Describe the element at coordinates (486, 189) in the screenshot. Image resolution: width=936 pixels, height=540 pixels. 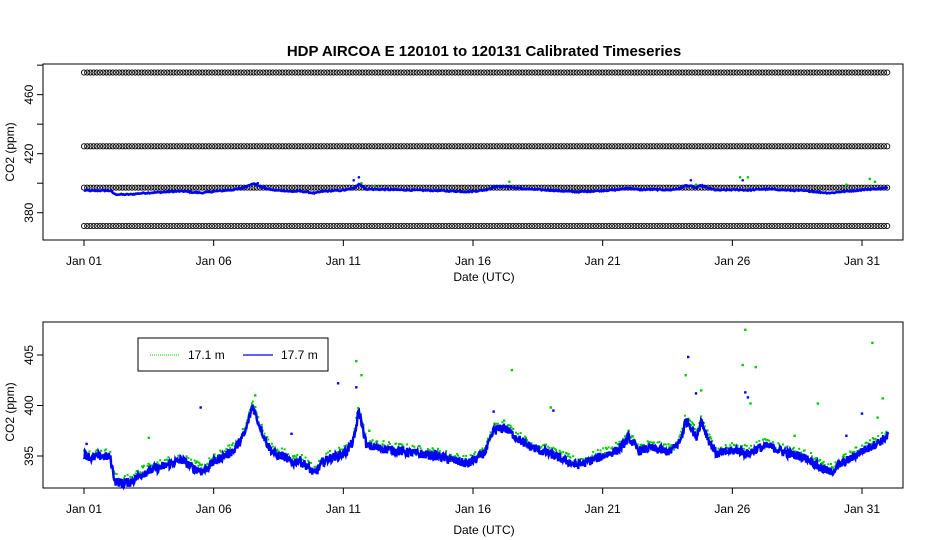
I see `series-line-17-7m` at that location.